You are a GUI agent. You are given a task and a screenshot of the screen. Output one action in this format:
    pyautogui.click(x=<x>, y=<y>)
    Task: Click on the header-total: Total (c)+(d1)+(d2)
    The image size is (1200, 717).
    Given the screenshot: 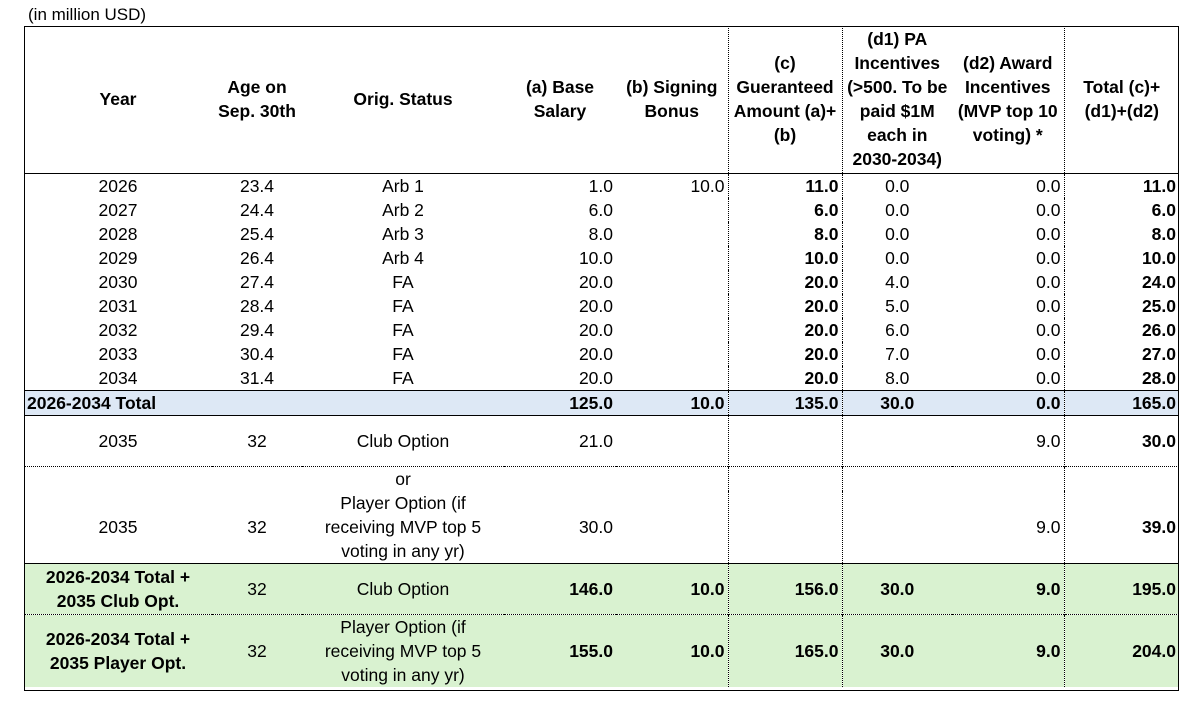 What is the action you would take?
    pyautogui.click(x=1121, y=100)
    